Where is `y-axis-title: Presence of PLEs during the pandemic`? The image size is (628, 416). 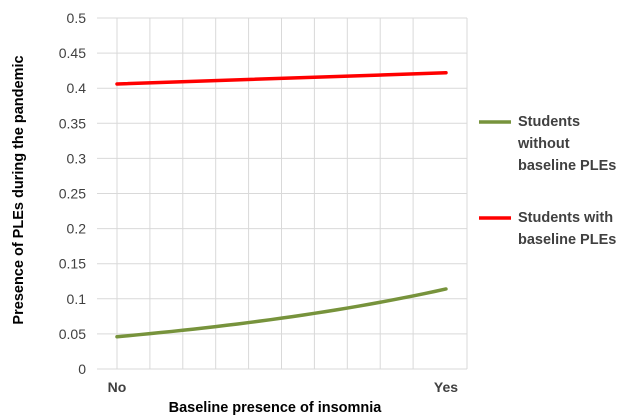
y-axis-title: Presence of PLEs during the pandemic is located at coordinates (19, 189).